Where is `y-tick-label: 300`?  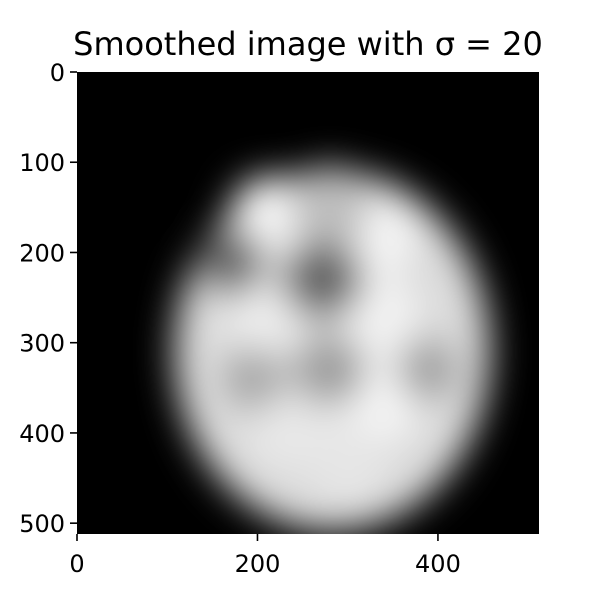 y-tick-label: 300 is located at coordinates (42, 344).